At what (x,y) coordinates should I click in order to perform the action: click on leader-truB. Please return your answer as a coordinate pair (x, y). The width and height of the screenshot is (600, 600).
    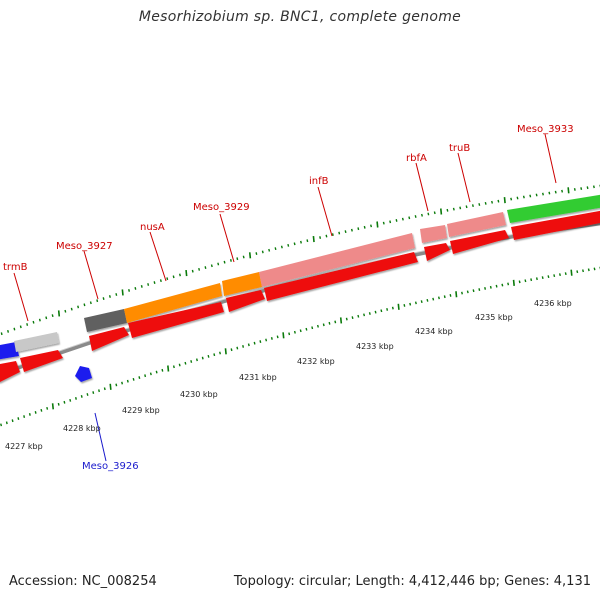
    Looking at the image, I should click on (464, 177).